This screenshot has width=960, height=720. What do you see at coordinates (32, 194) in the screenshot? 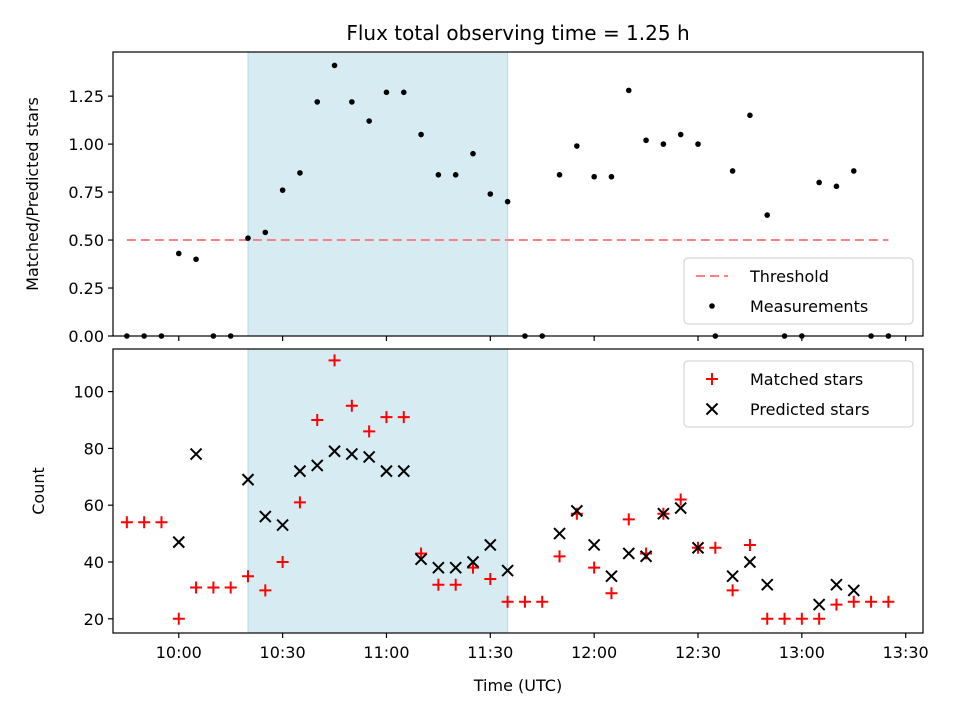
I see `top-y-axis-label: Matched/Predicted stars` at bounding box center [32, 194].